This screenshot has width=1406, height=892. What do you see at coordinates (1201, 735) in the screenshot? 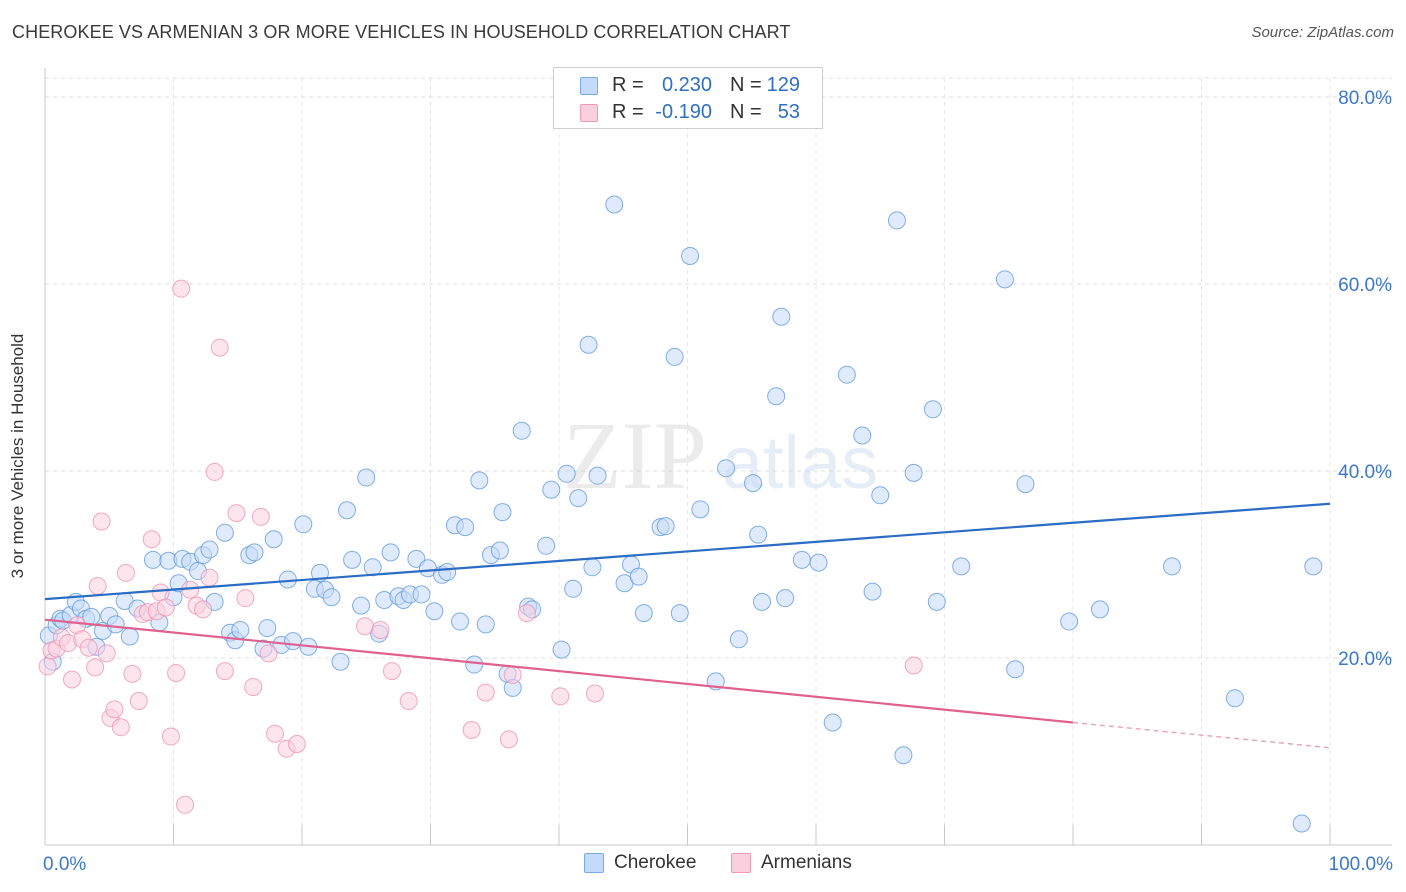
I see `armenians-trend-extension` at bounding box center [1201, 735].